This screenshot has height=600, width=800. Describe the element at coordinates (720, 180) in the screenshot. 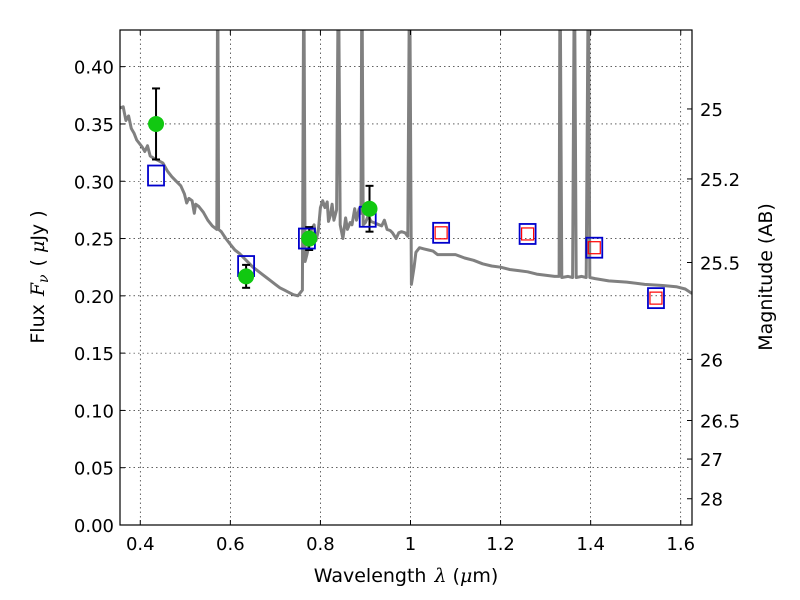

I see `y2-tick-label: 25.2` at that location.